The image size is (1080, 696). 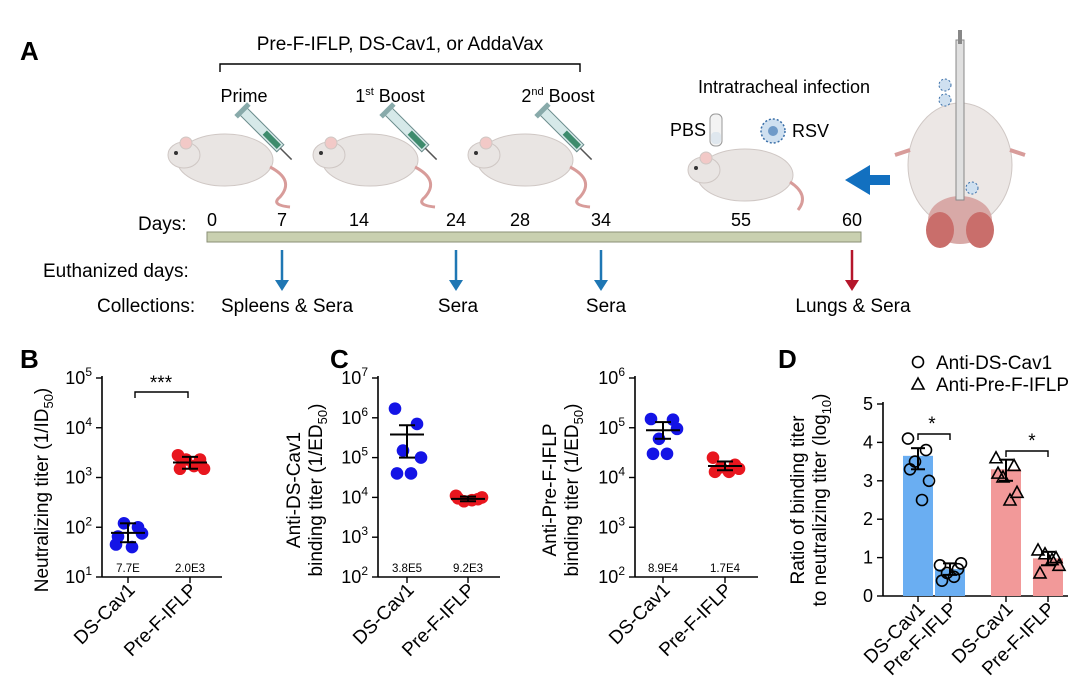 What do you see at coordinates (287, 306) in the screenshot?
I see `collection-item: Spleens & Sera` at bounding box center [287, 306].